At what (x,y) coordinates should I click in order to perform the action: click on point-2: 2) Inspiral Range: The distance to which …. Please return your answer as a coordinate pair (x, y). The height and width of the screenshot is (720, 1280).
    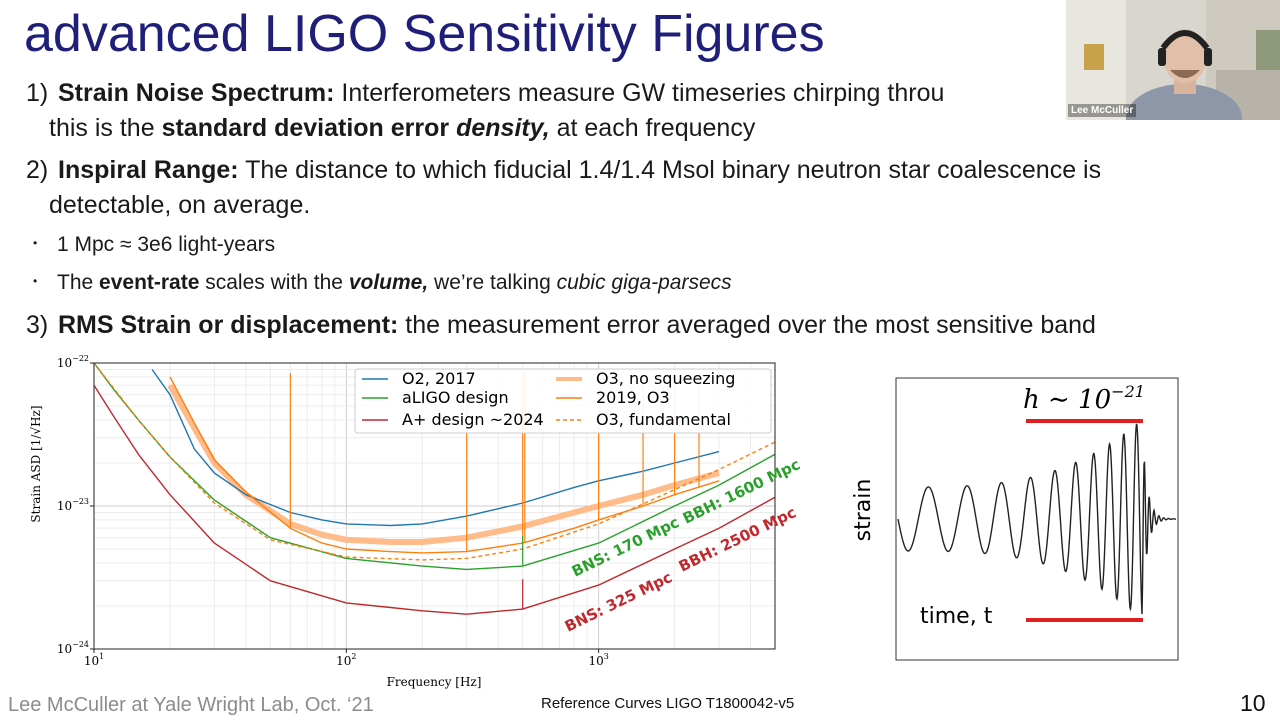
    Looking at the image, I should click on (563, 170).